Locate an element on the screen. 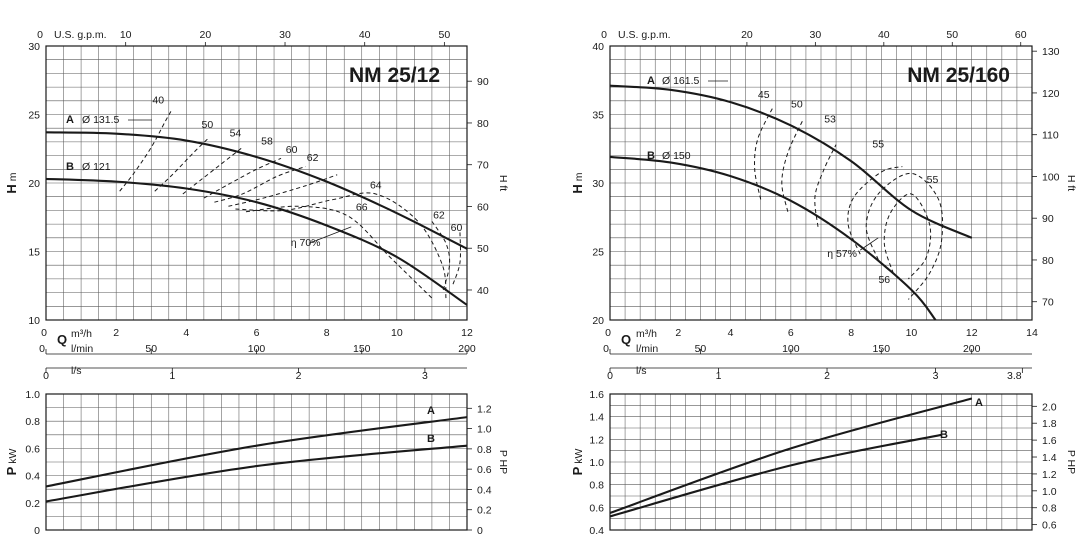 This screenshot has height=546, width=1085. impeller-label-A: Ø 161.5 is located at coordinates (681, 81).